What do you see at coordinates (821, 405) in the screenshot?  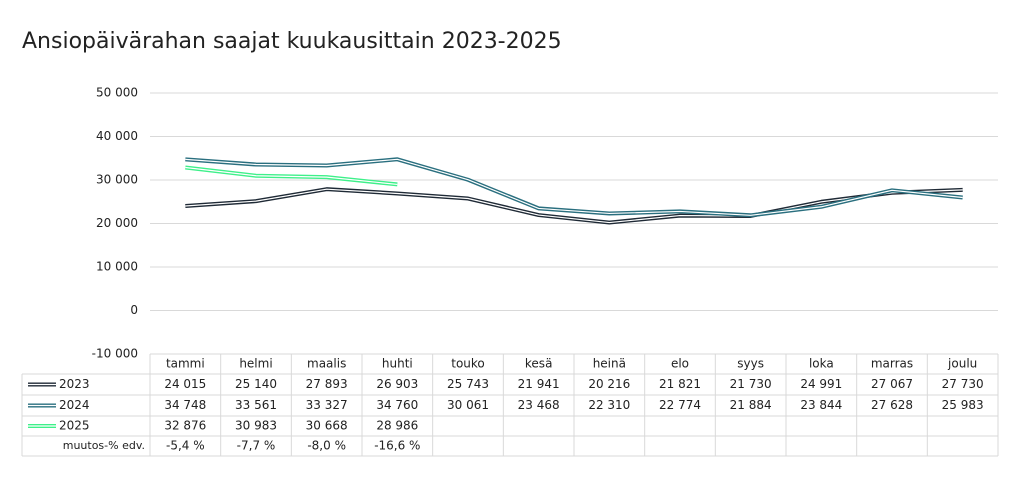 I see `table-value: 23 844` at bounding box center [821, 405].